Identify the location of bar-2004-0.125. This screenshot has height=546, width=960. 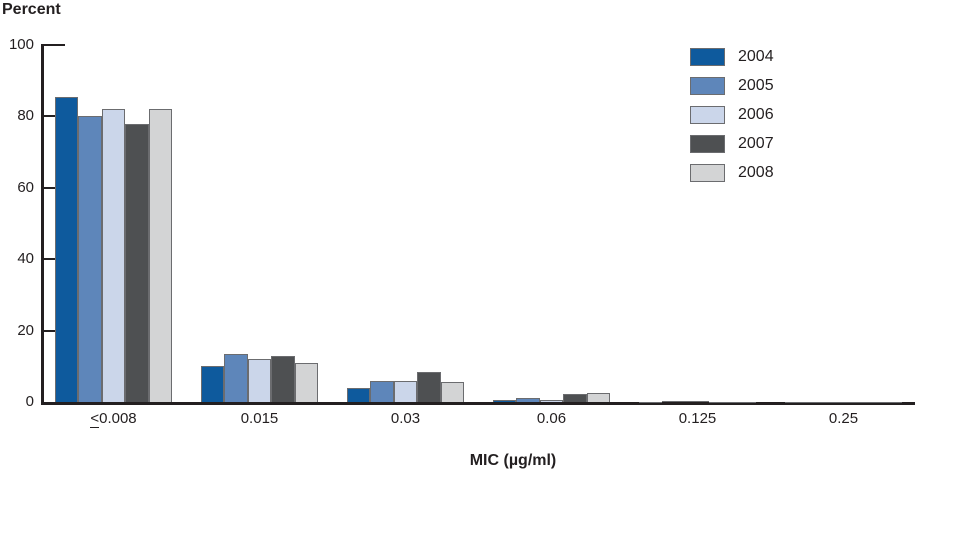
(651, 402).